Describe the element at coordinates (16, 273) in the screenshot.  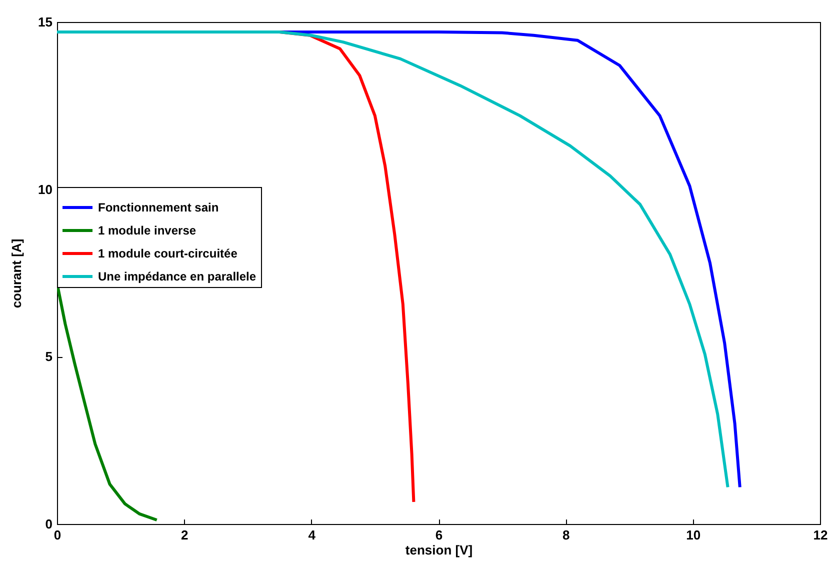
I see `y-axis-title: courant [A]` at that location.